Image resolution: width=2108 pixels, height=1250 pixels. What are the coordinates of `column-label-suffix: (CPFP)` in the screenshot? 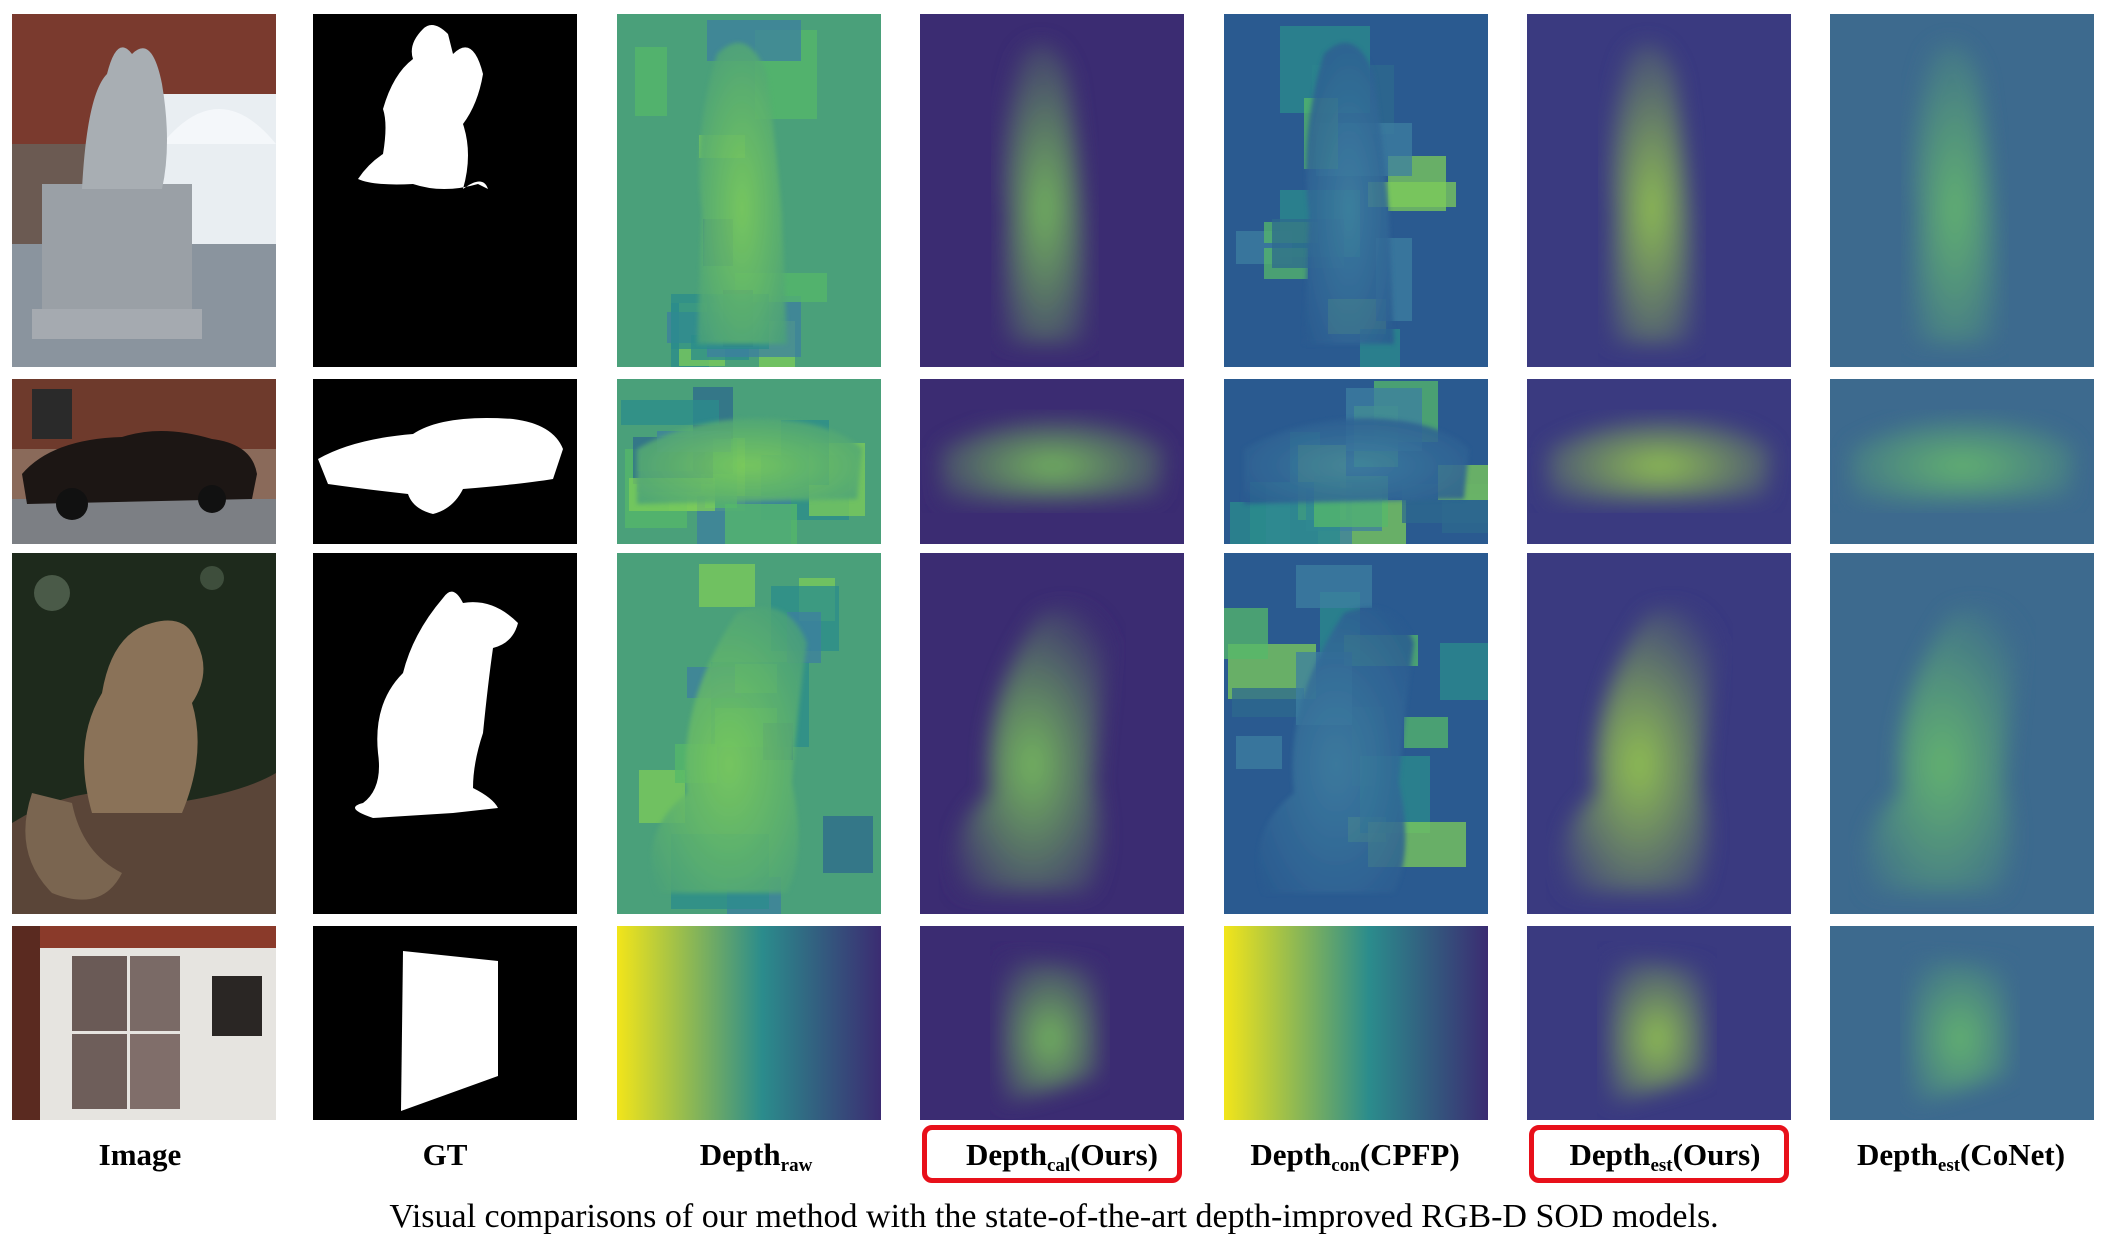 It's located at (1409, 1154).